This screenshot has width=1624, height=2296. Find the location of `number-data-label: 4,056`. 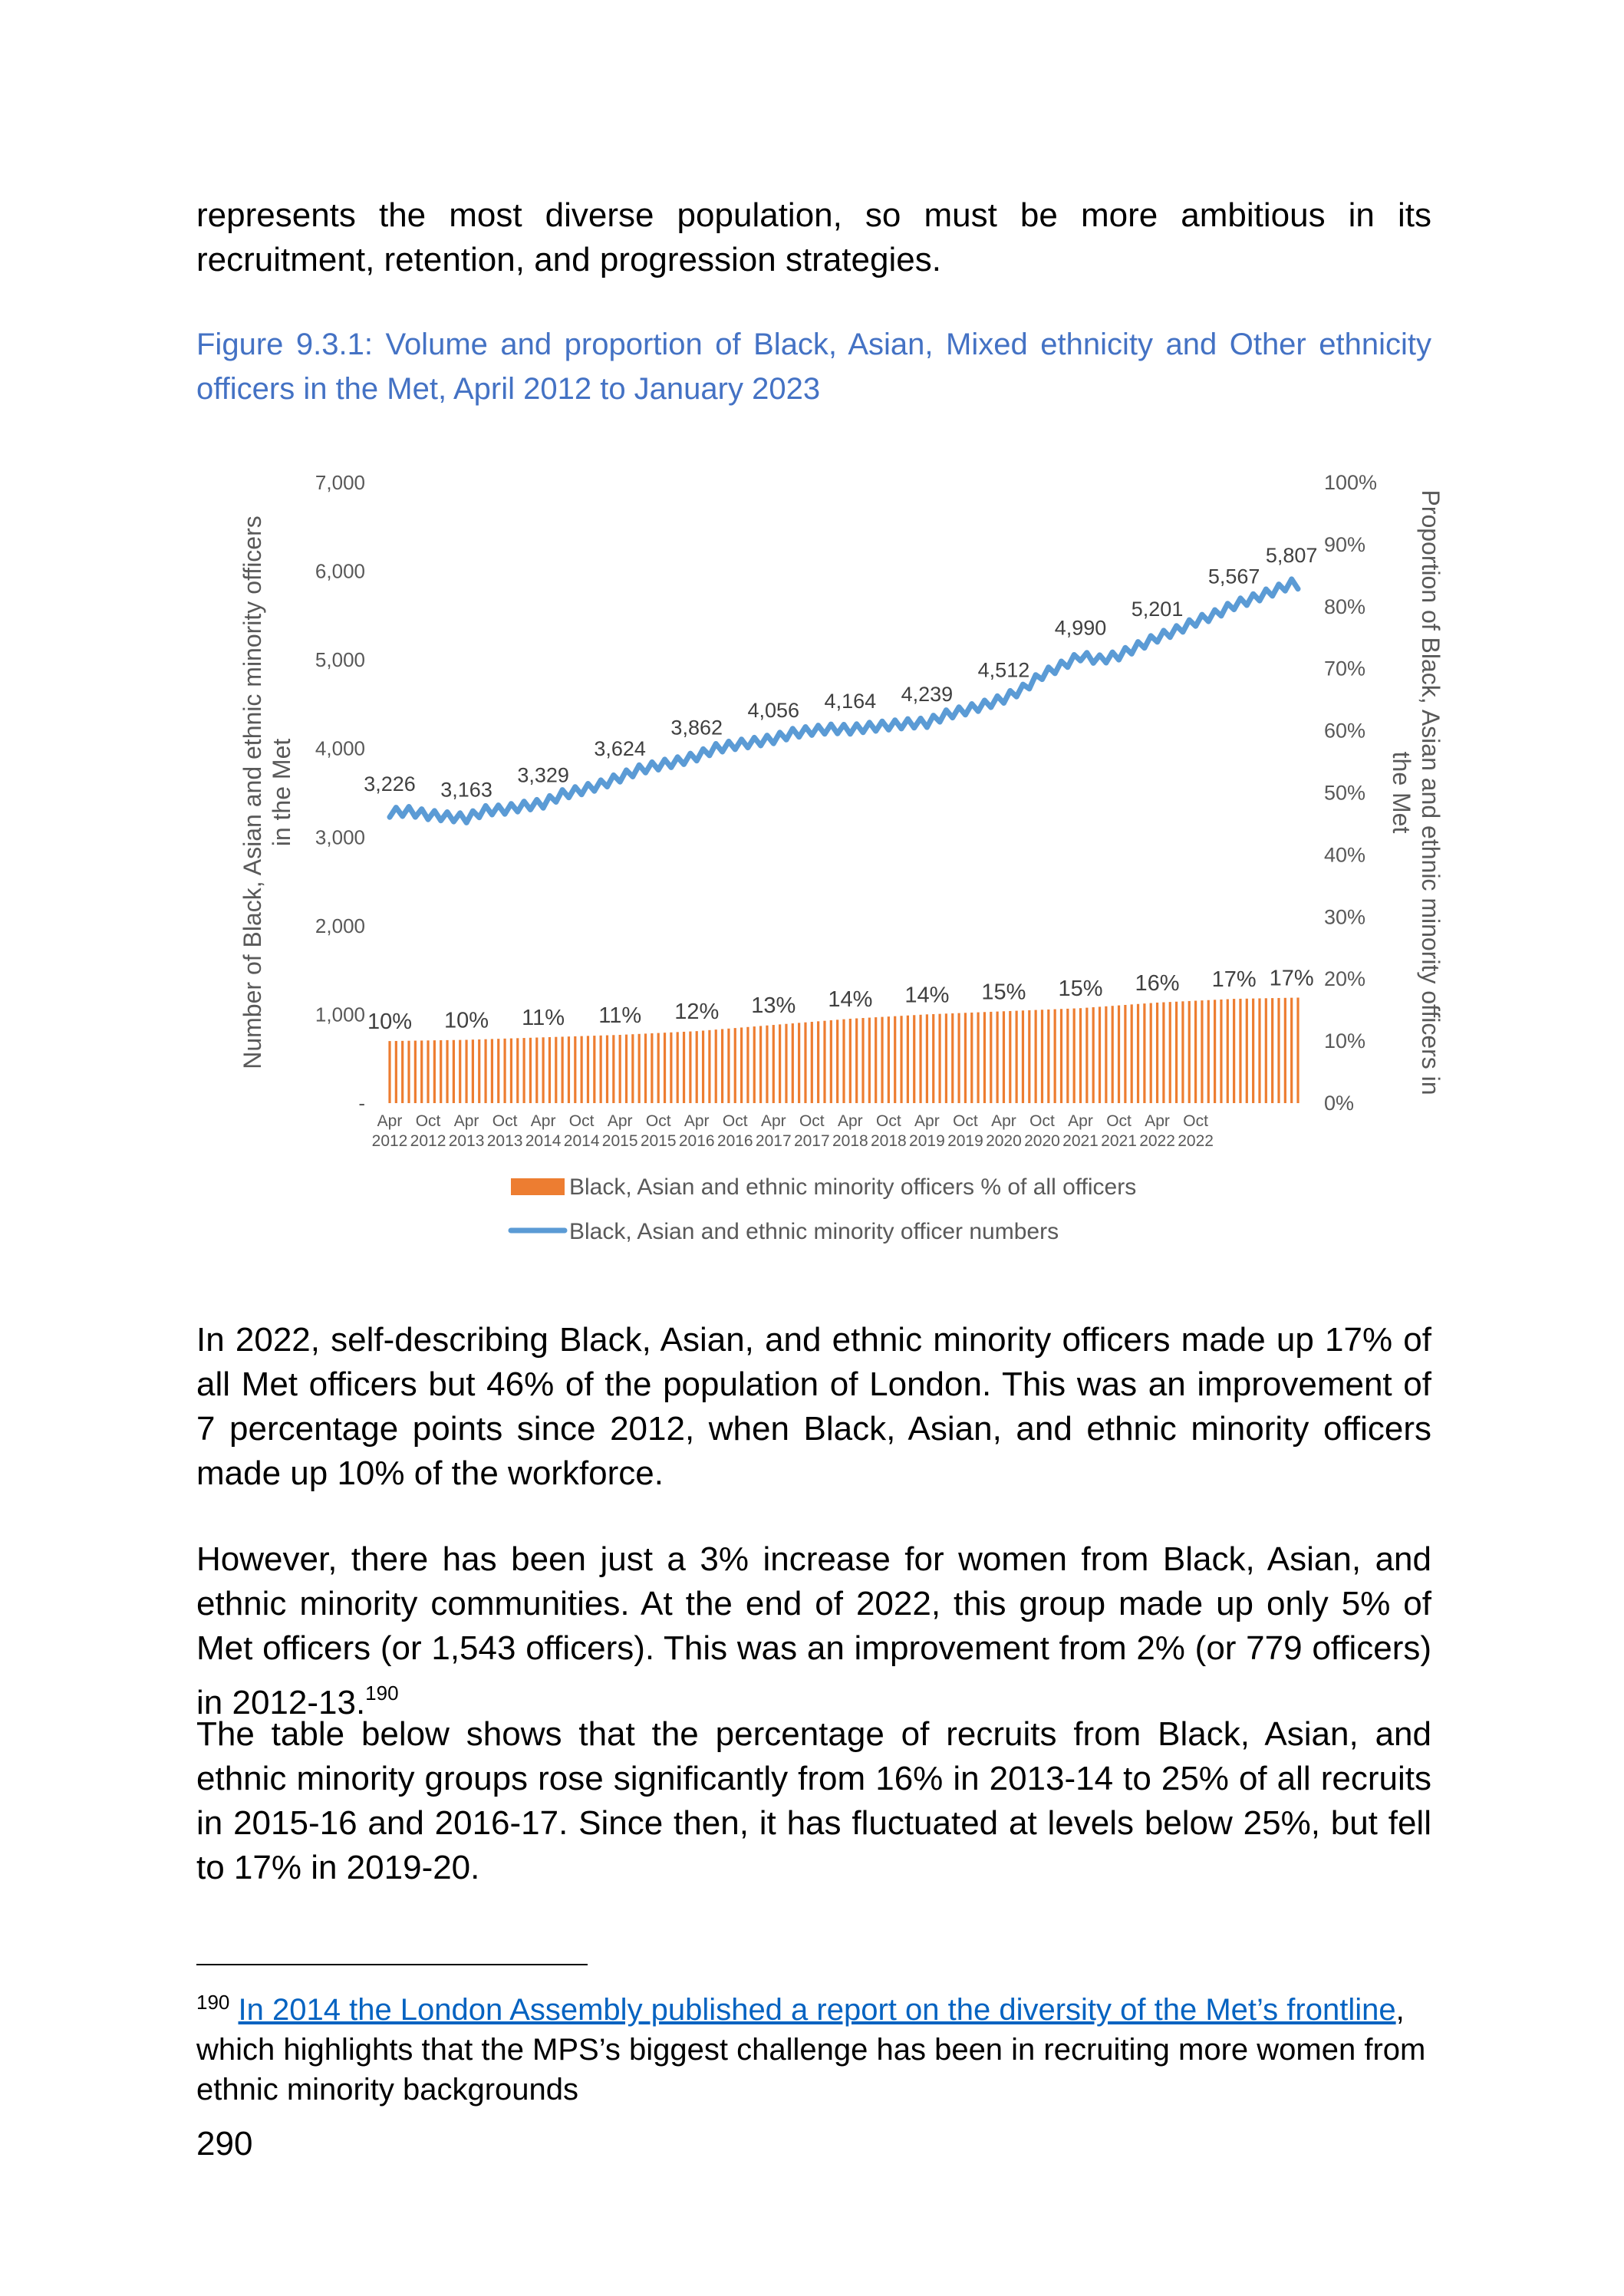

number-data-label: 4,056 is located at coordinates (773, 710).